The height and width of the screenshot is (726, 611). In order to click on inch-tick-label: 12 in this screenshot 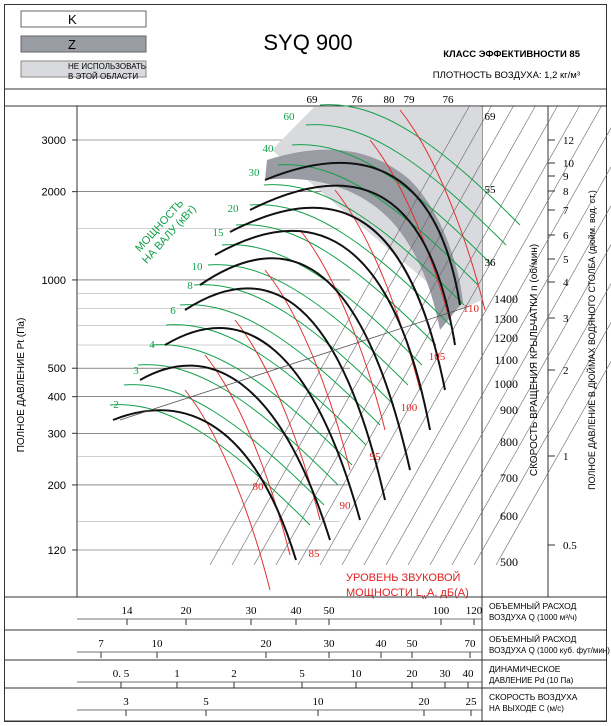, I will do `click(568, 141)`.